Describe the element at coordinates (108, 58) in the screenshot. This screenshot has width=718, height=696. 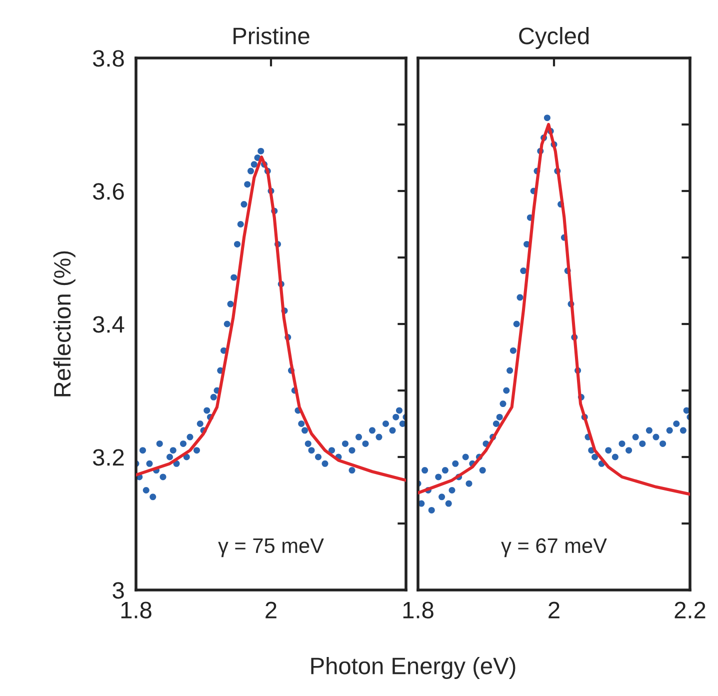
I see `y-tick-label: 3.8` at that location.